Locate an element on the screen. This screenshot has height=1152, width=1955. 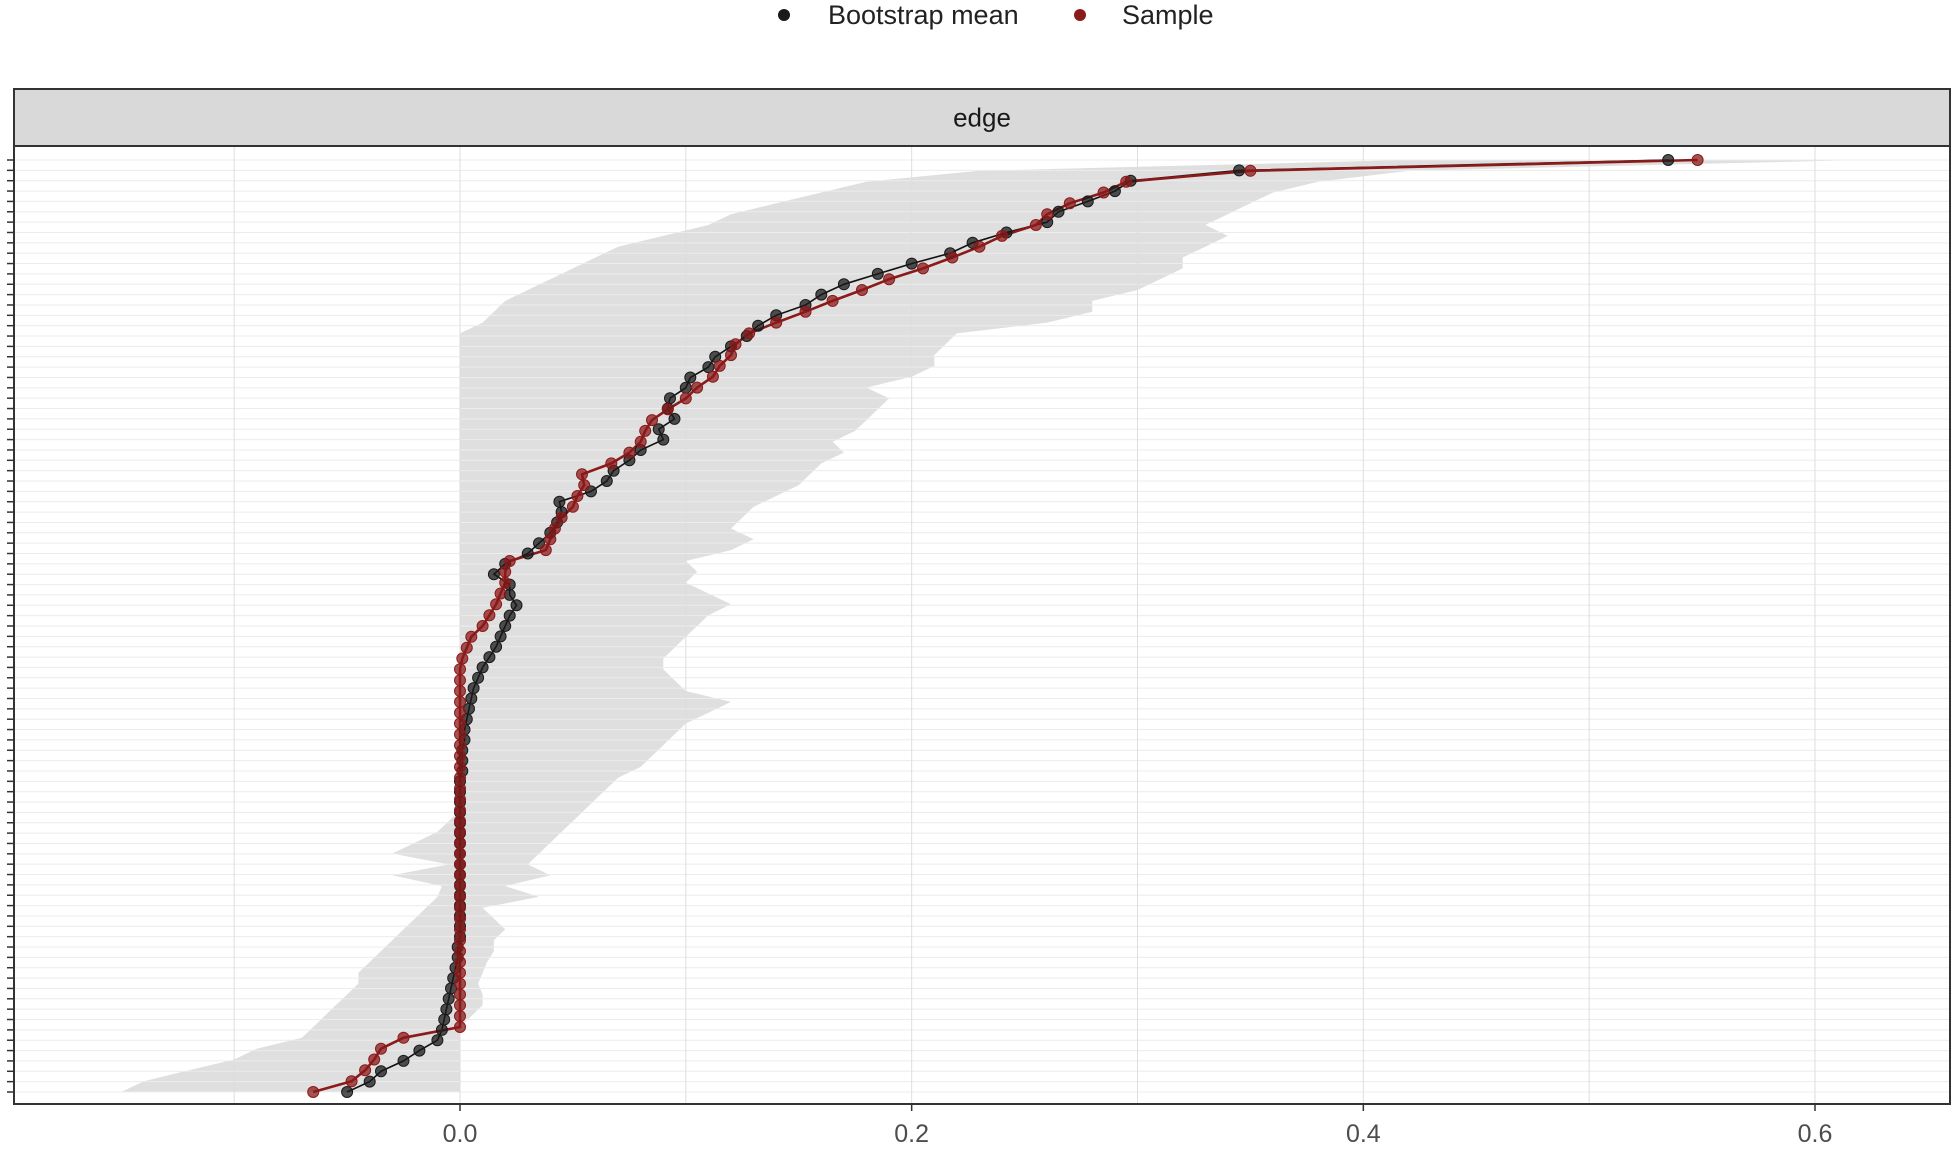
x-tick-label: 0.6 is located at coordinates (1815, 1134).